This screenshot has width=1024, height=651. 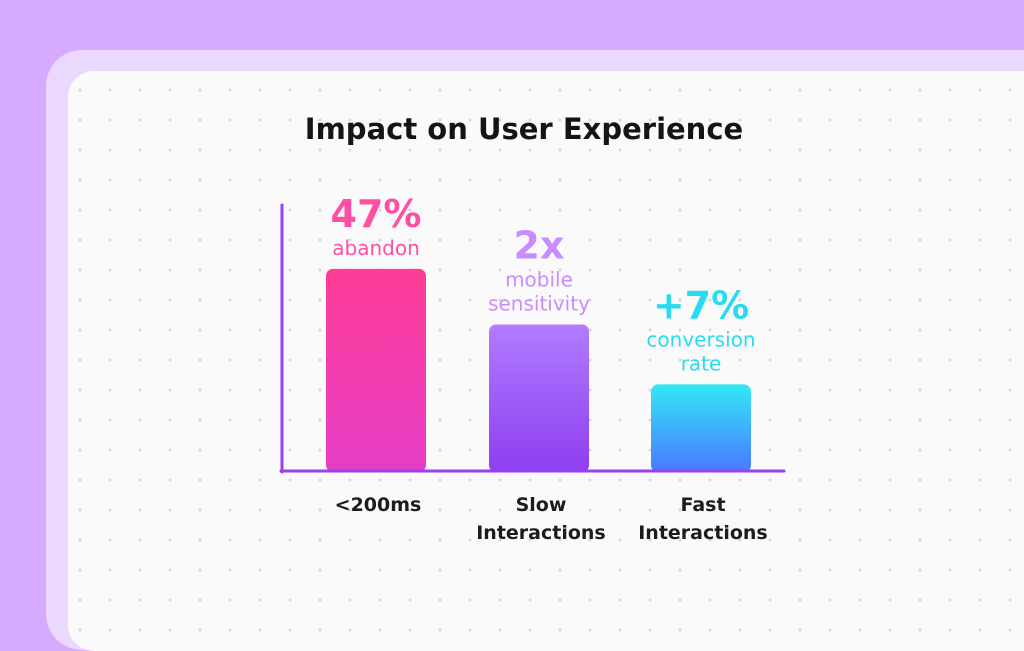 What do you see at coordinates (701, 305) in the screenshot?
I see `bar-value-label: +7%` at bounding box center [701, 305].